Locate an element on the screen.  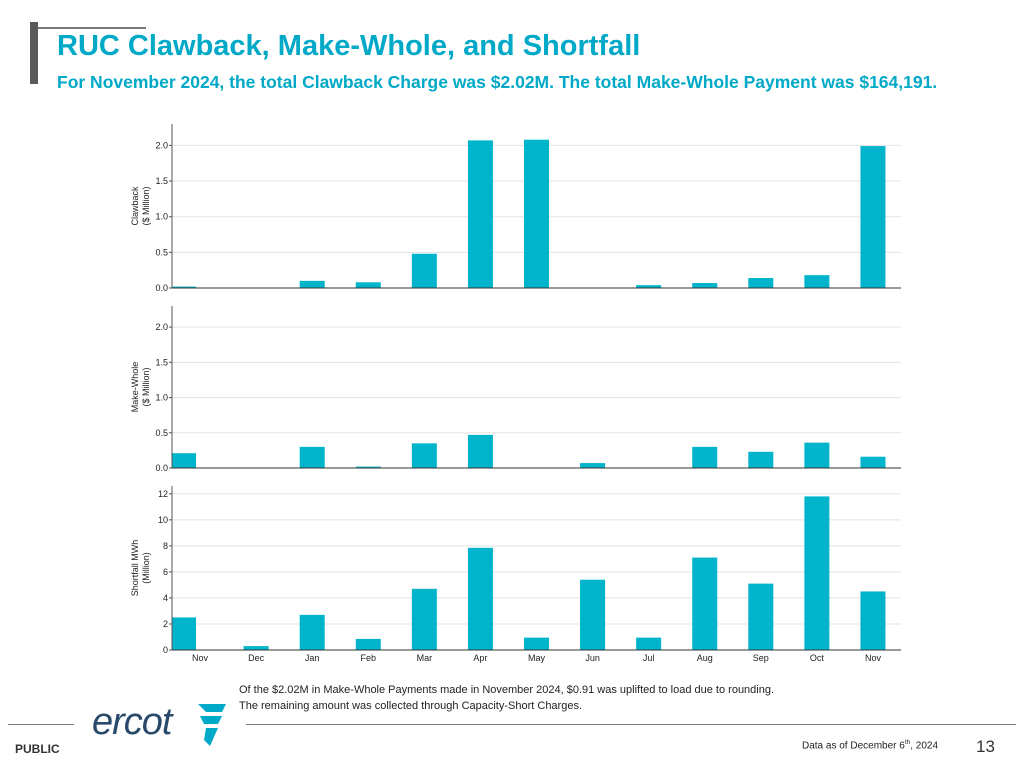
y-axis-label-3: Shortfall MWh(Million) is located at coordinates (140, 568).